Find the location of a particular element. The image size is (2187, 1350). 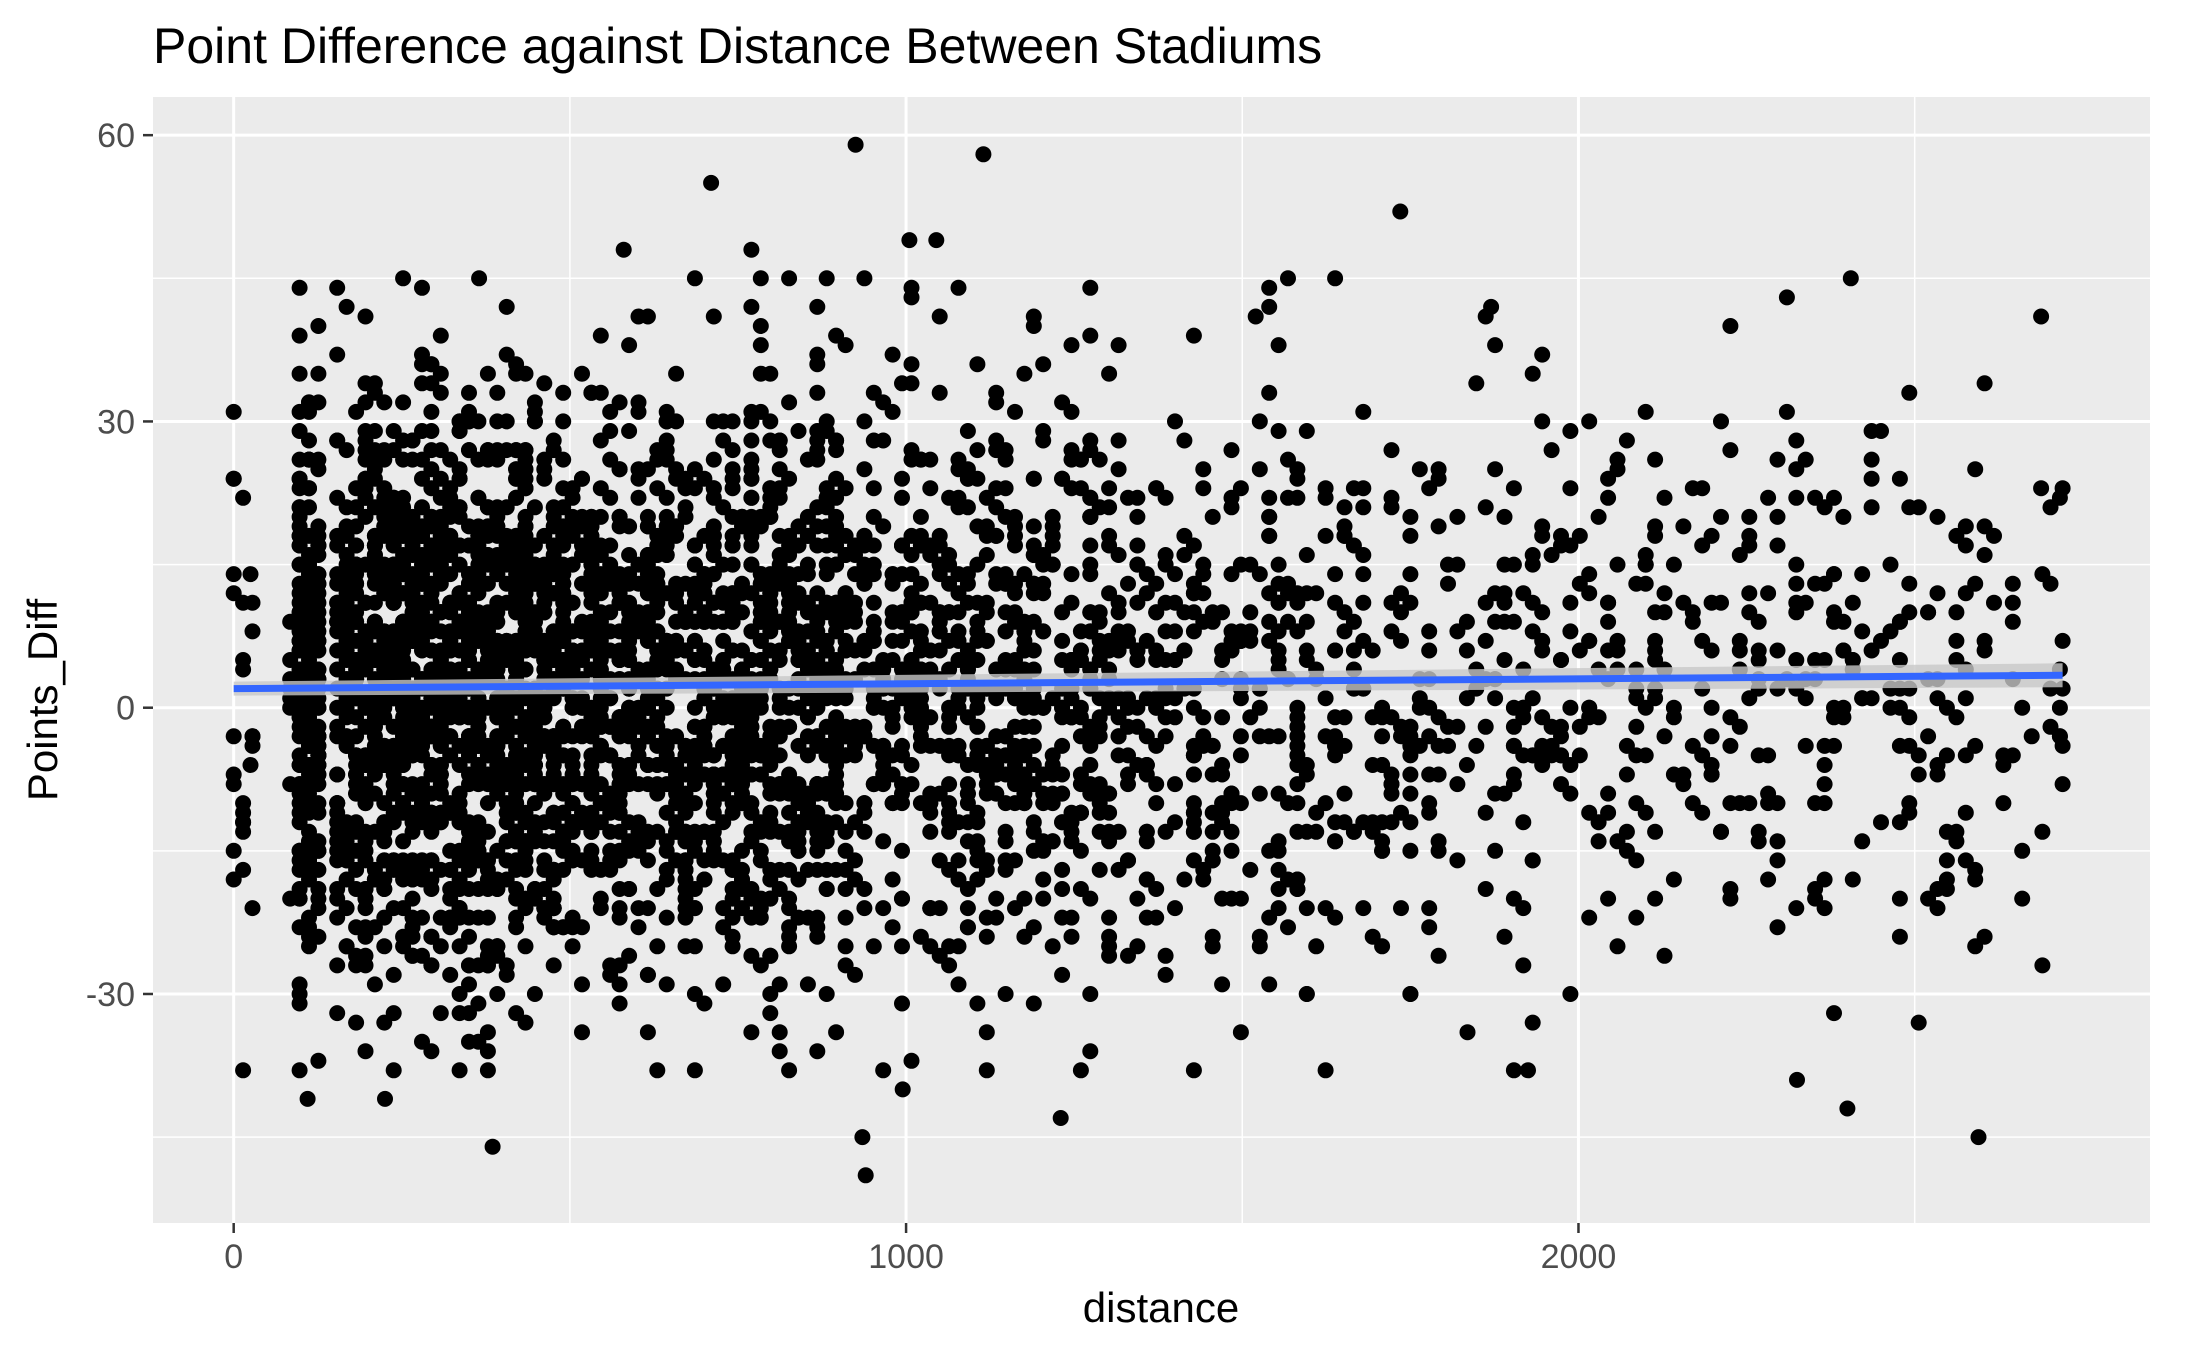

y-tick-label: 60 is located at coordinates (116, 136).